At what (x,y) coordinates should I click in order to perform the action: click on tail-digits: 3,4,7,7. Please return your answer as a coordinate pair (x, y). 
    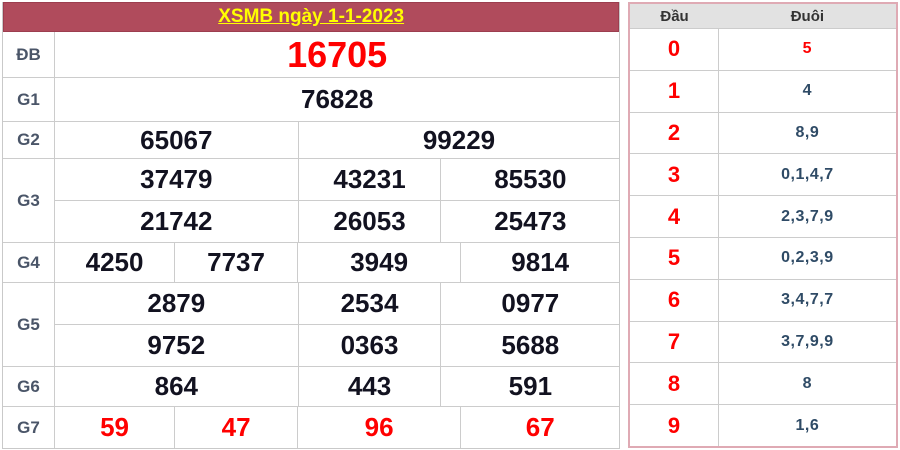
    Looking at the image, I should click on (807, 300).